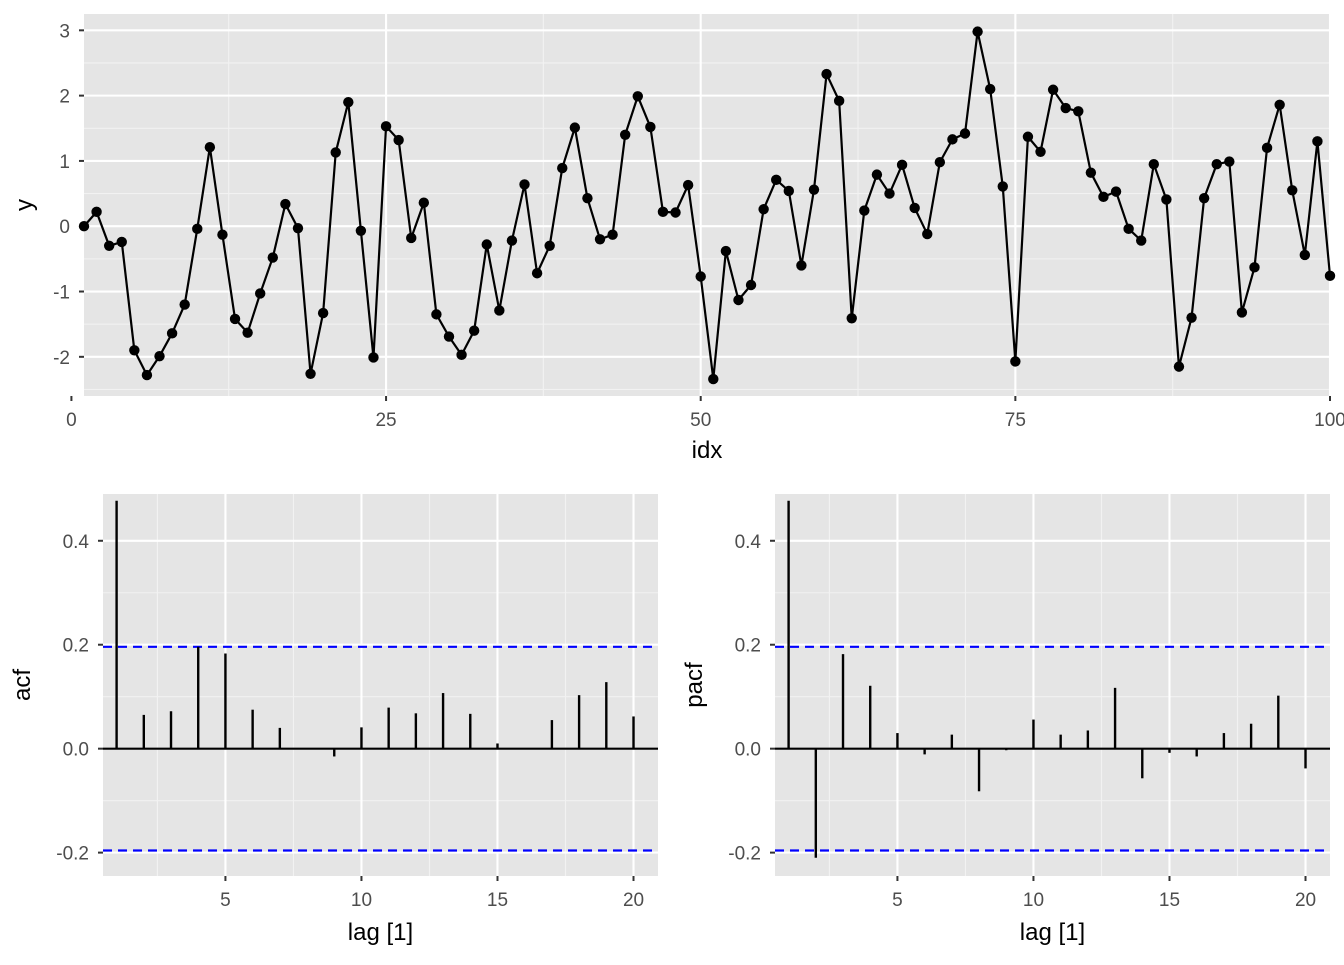 Image resolution: width=1344 pixels, height=965 pixels. I want to click on series-x-axis-title: idx, so click(707, 450).